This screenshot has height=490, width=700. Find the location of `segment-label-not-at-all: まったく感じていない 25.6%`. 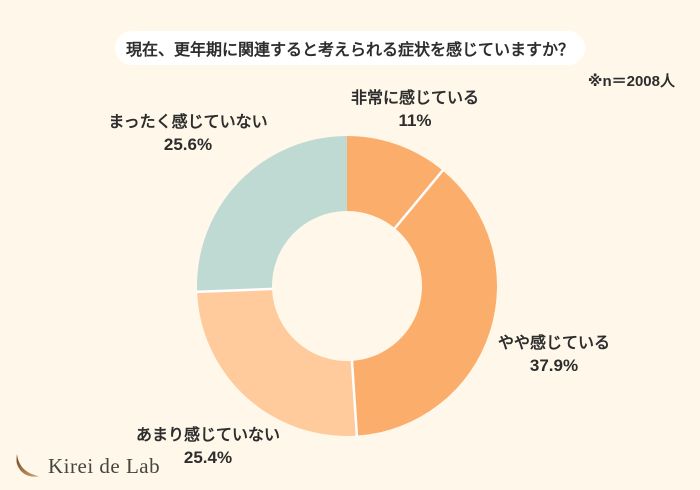

segment-label-not-at-all: まったく感じていない 25.6% is located at coordinates (188, 134).